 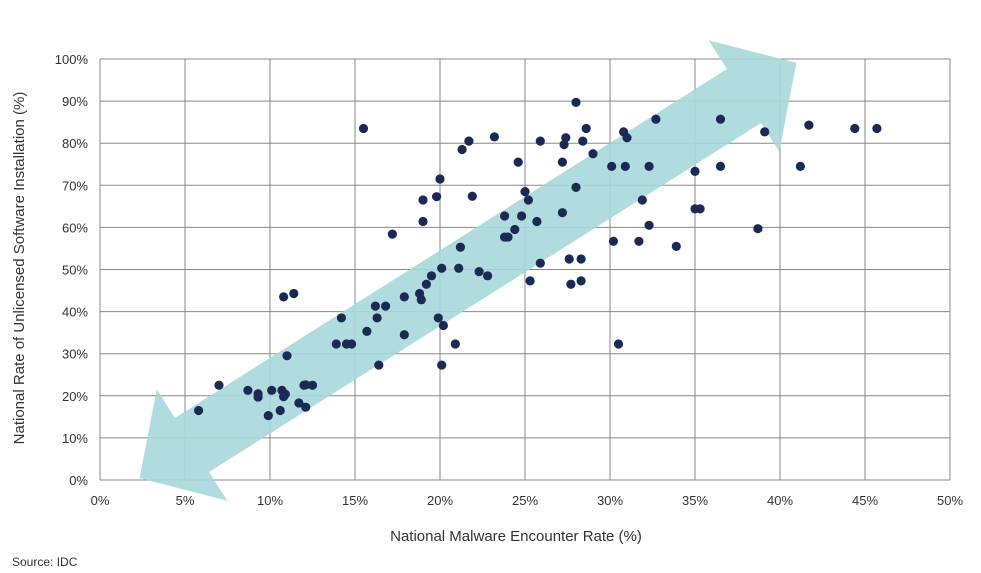 I want to click on x-tick-label: 30%, so click(x=610, y=500).